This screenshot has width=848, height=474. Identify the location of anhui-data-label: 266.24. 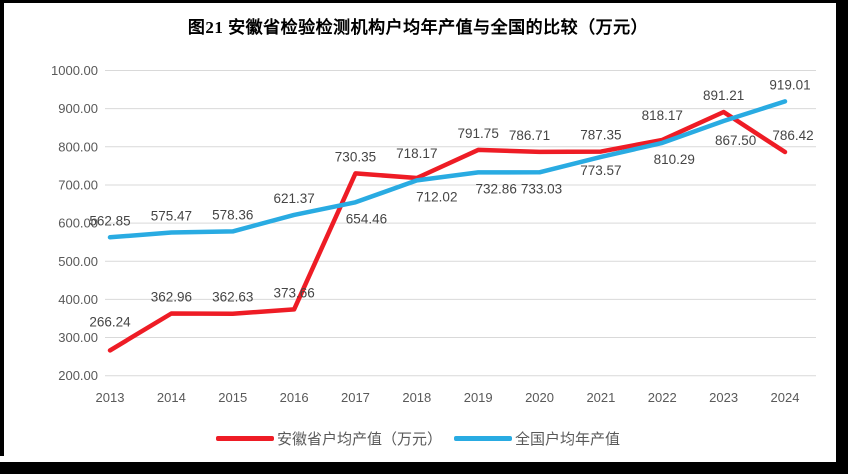
(110, 321).